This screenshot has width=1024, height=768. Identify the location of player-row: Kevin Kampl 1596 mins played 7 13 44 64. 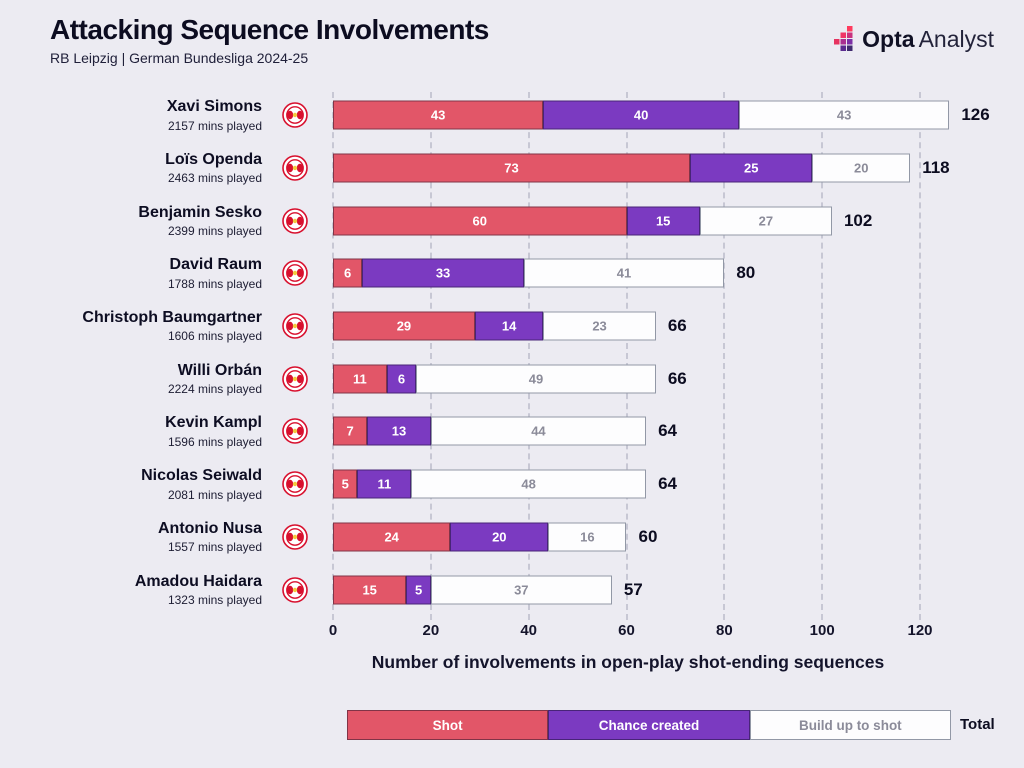
(512, 431).